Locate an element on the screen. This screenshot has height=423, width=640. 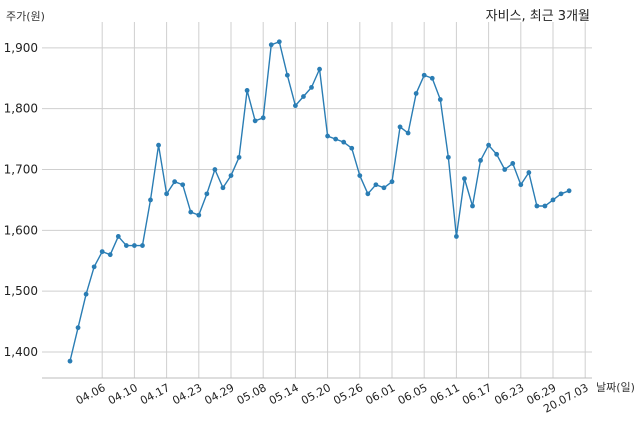
y-axis-label: 주가(원) is located at coordinates (25, 16).